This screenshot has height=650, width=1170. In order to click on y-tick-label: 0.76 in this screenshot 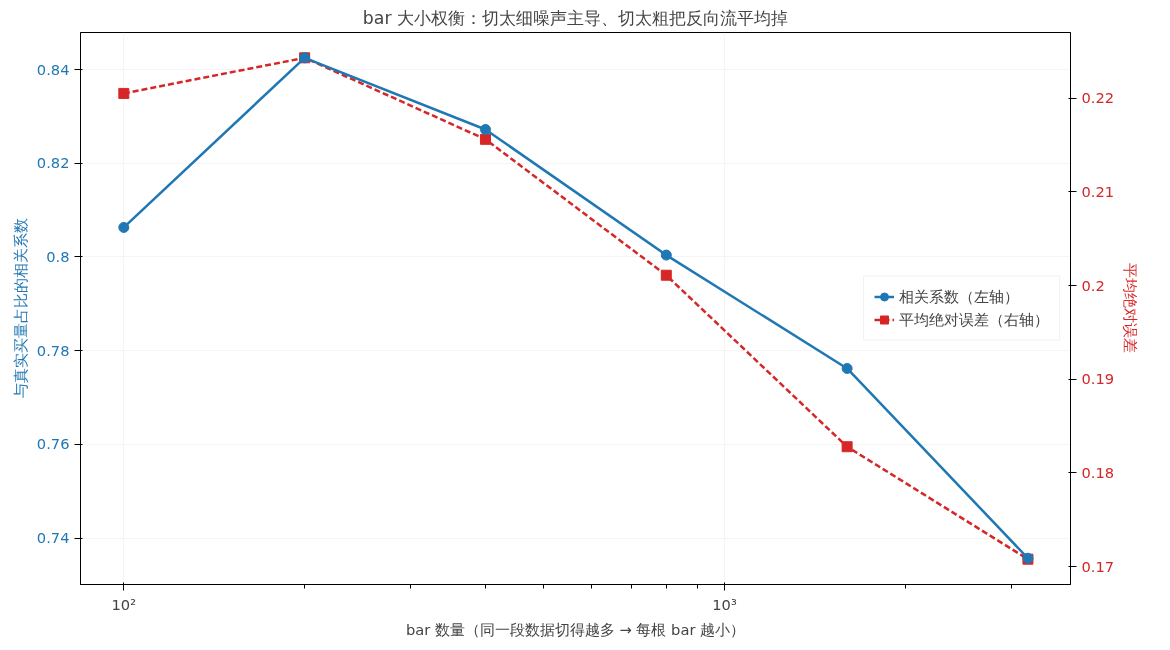, I will do `click(53, 444)`.